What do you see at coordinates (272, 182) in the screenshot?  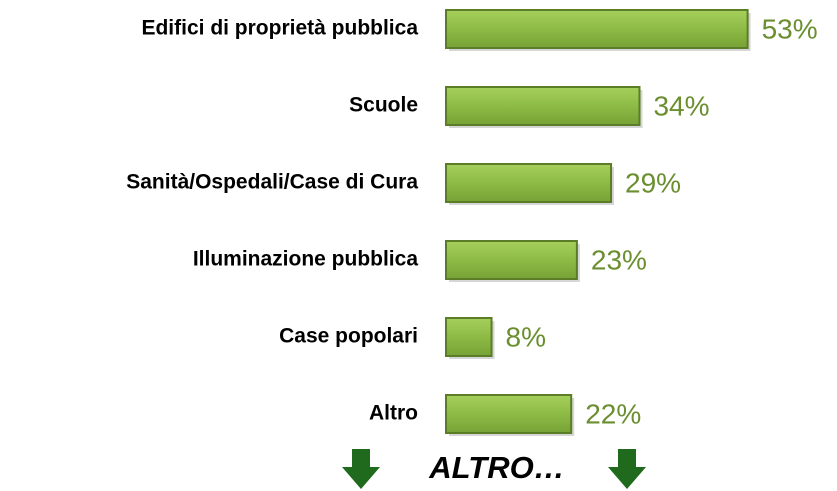 I see `category-label: Sanità/Ospedali/Case di Cura` at bounding box center [272, 182].